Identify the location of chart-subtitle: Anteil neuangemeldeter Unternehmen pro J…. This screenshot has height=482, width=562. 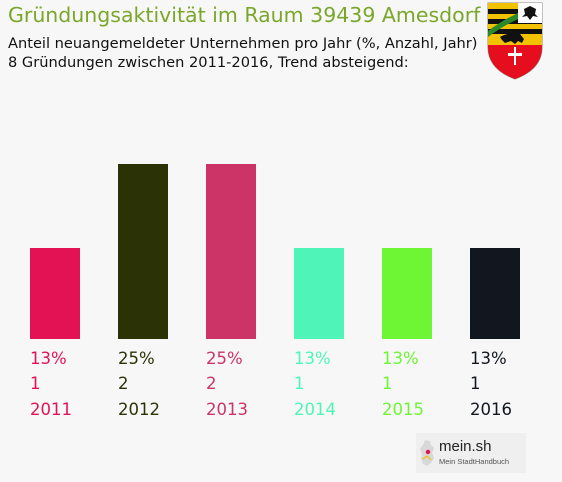
(242, 53).